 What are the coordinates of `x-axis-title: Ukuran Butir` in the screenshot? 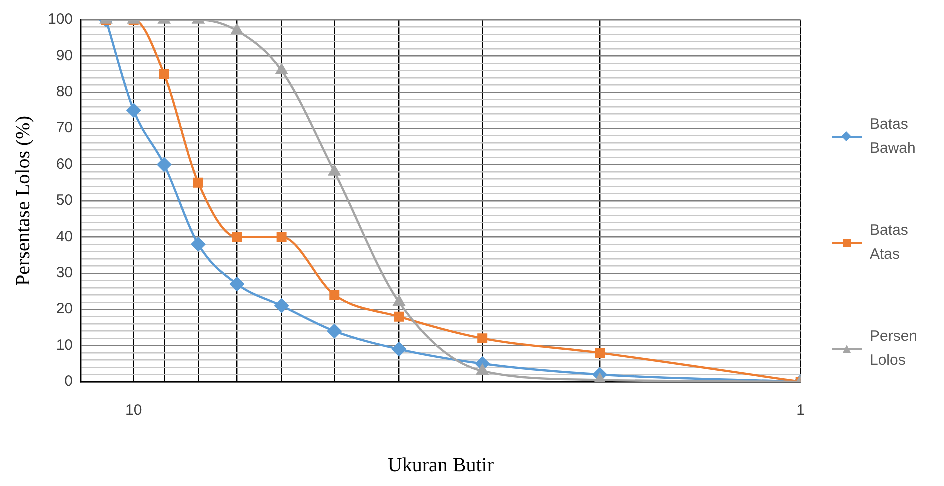 It's located at (441, 465).